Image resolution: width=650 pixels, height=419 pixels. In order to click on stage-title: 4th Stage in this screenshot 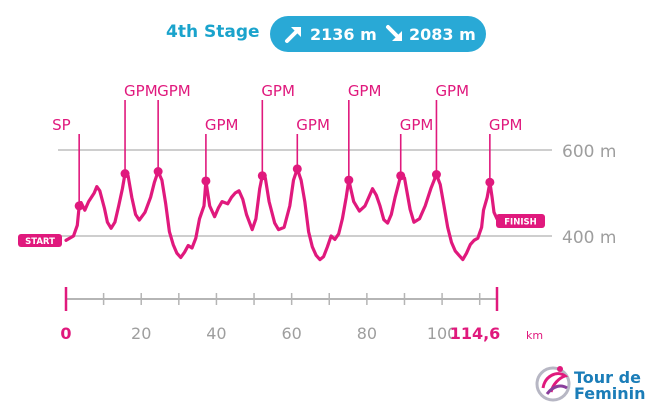, I will do `click(213, 32)`.